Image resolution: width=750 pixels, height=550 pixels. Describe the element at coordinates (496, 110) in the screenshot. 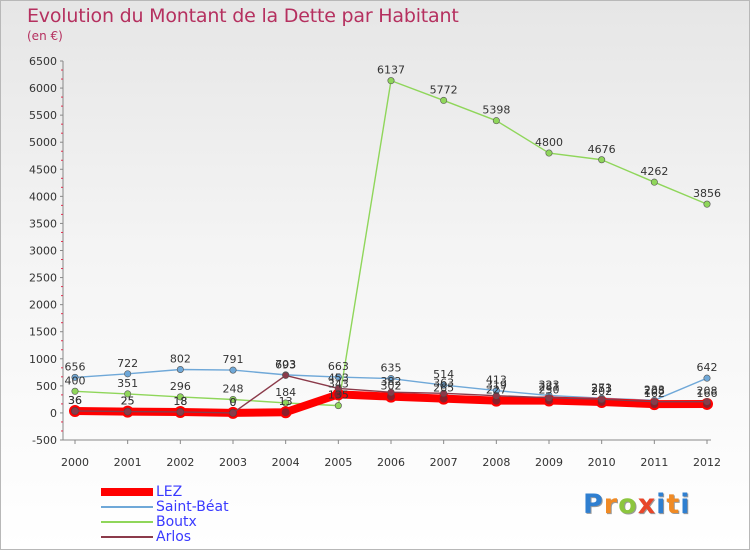

I see `data-label-Boutx: 5398` at that location.